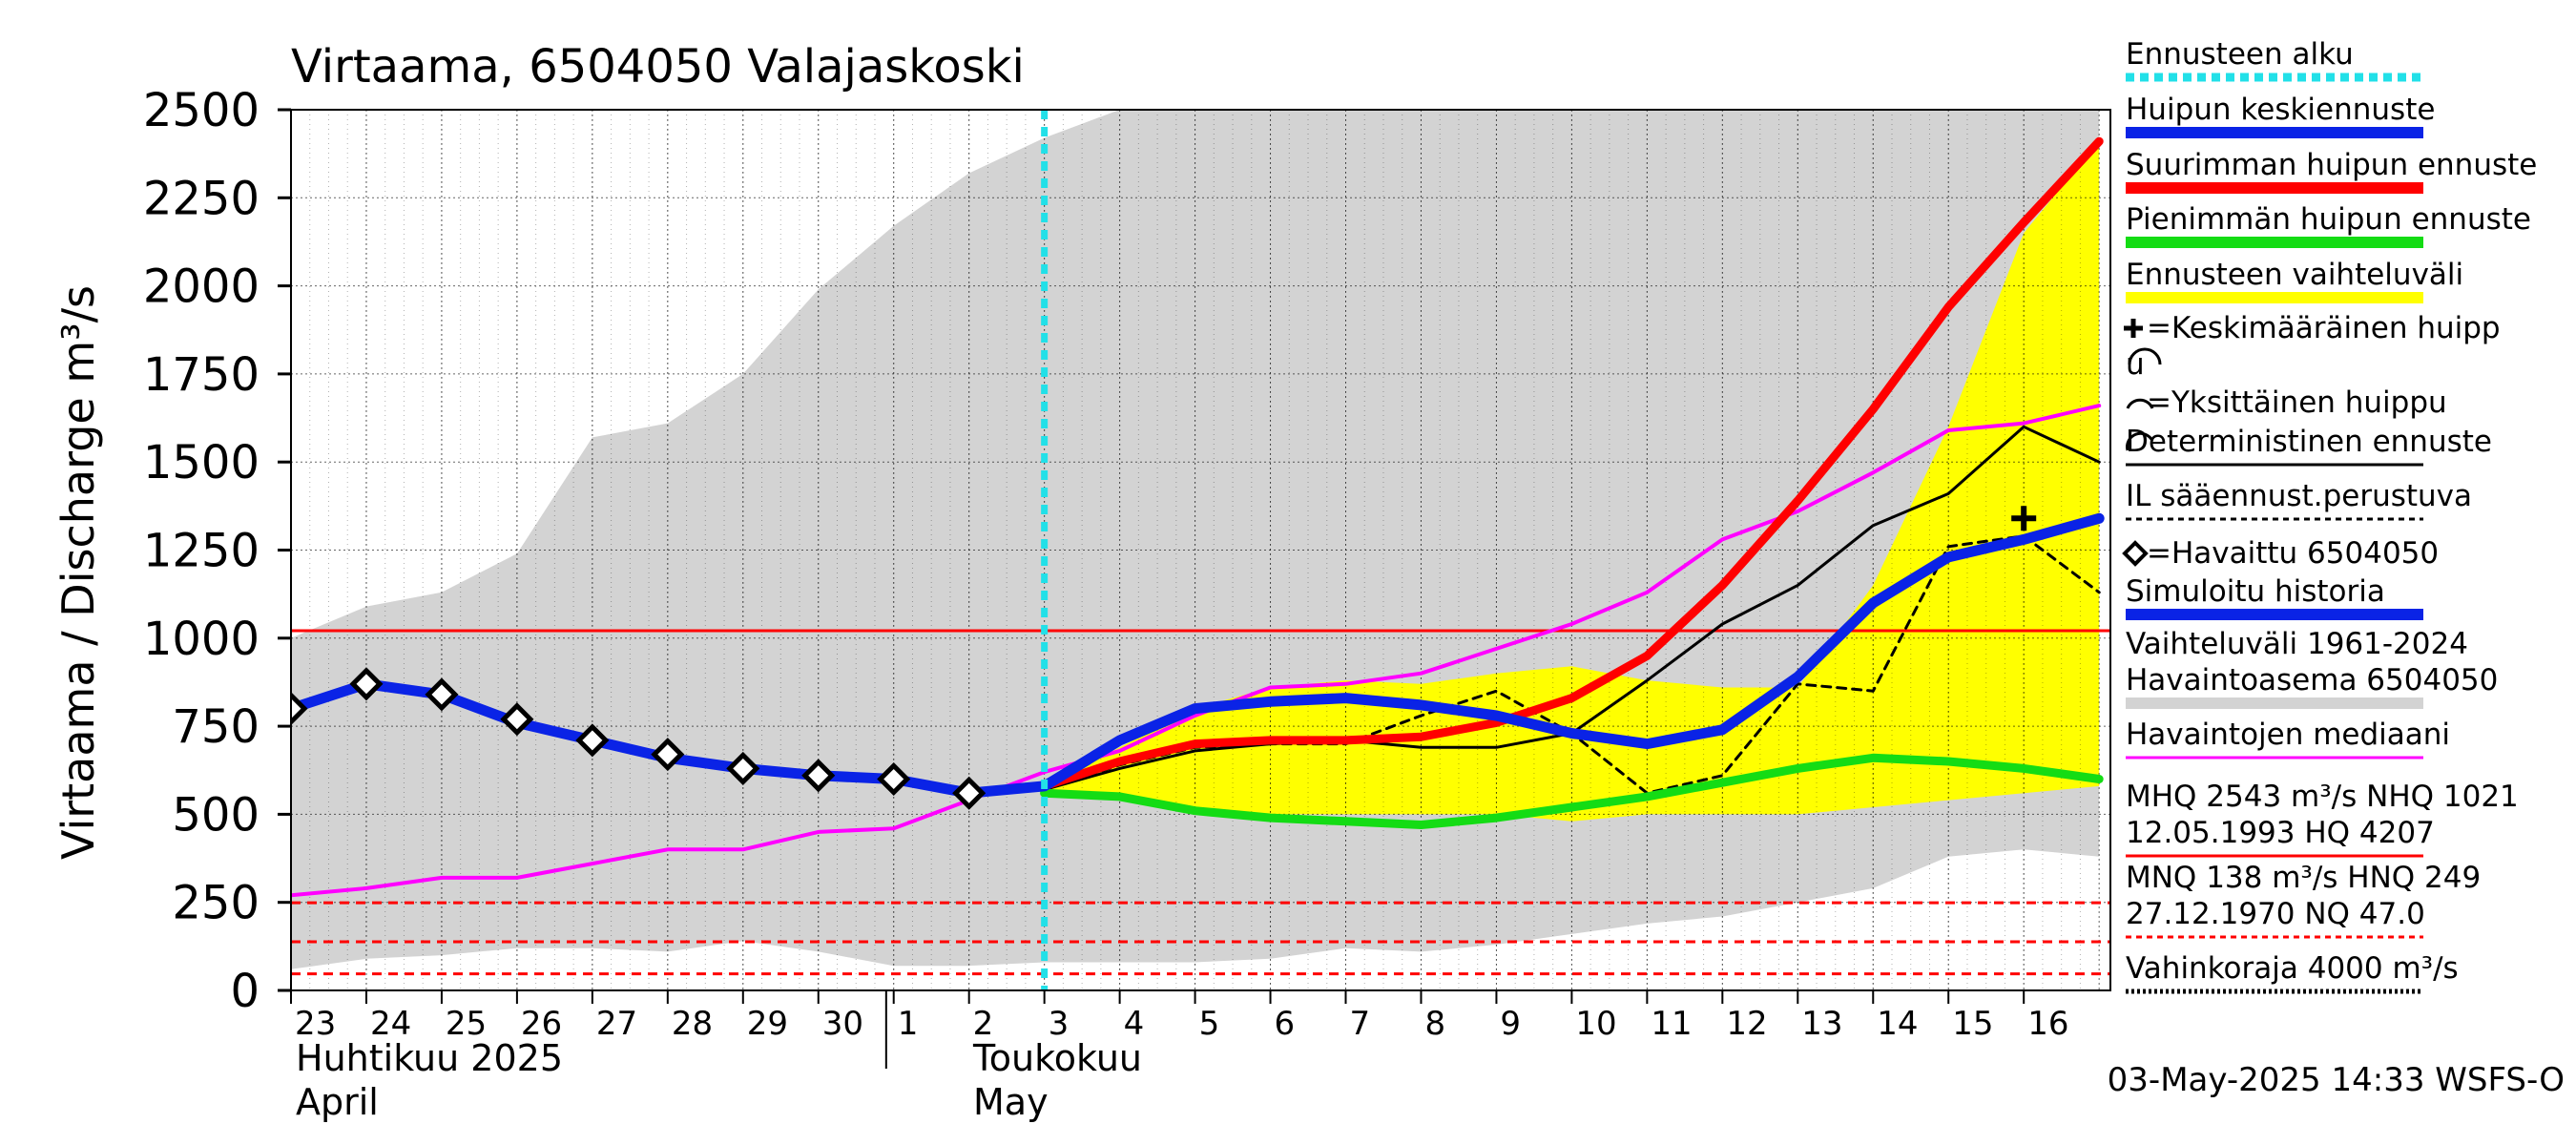  Describe the element at coordinates (908, 1024) in the screenshot. I see `x-tick-label: 1` at that location.